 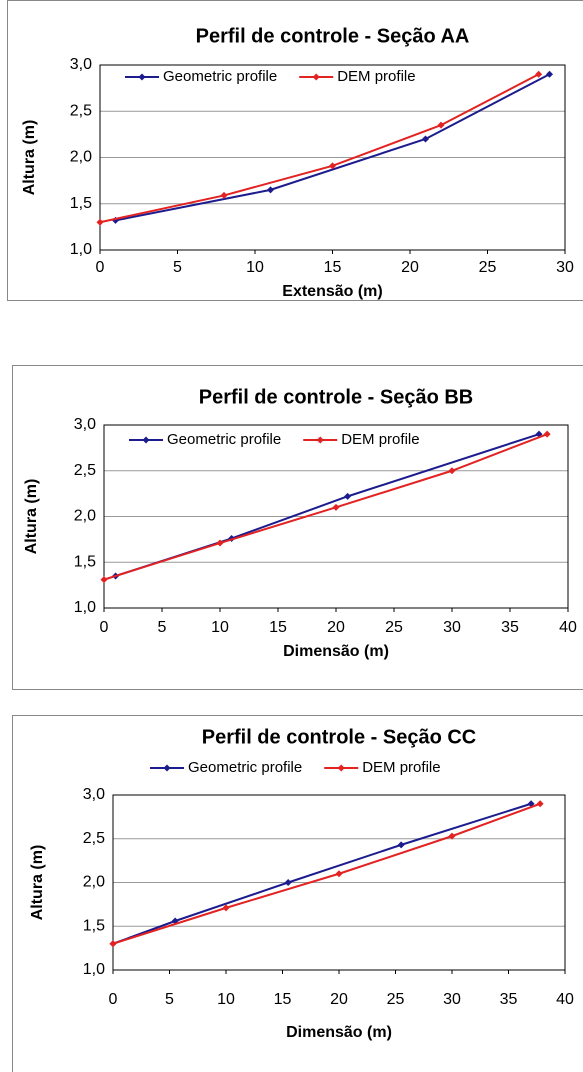 What do you see at coordinates (336, 397) in the screenshot?
I see `chart-title: Perfil de controle - Seção BB` at bounding box center [336, 397].